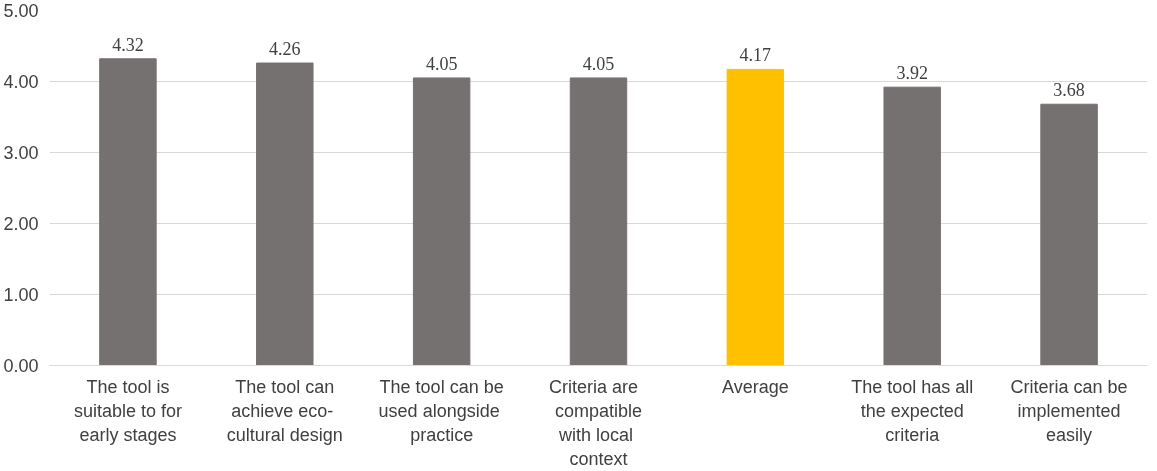 This screenshot has width=1157, height=471. I want to click on x-tick-label: The tool is suitable to for early stages, so click(127, 410).